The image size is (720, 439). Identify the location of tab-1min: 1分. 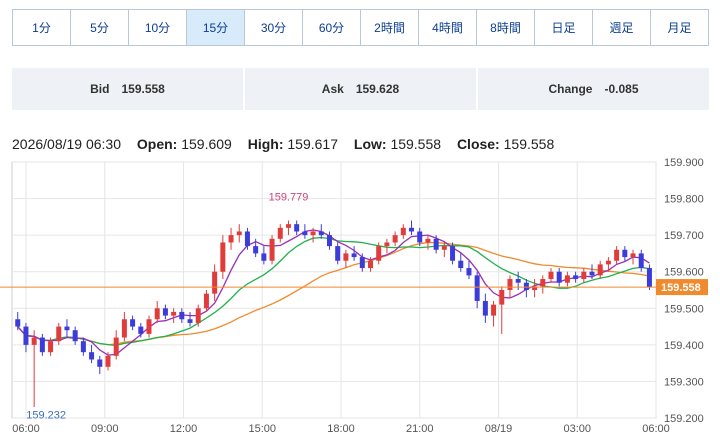
(42, 27).